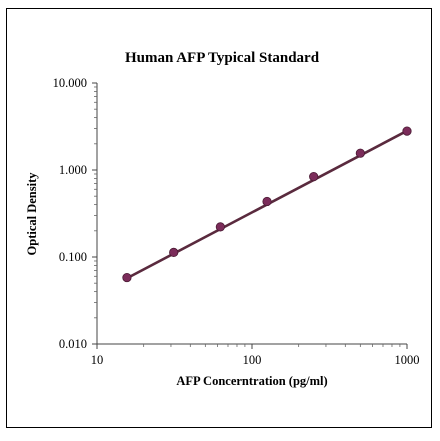 Image resolution: width=440 pixels, height=441 pixels. I want to click on y-tick-label: 0.100, so click(73, 257).